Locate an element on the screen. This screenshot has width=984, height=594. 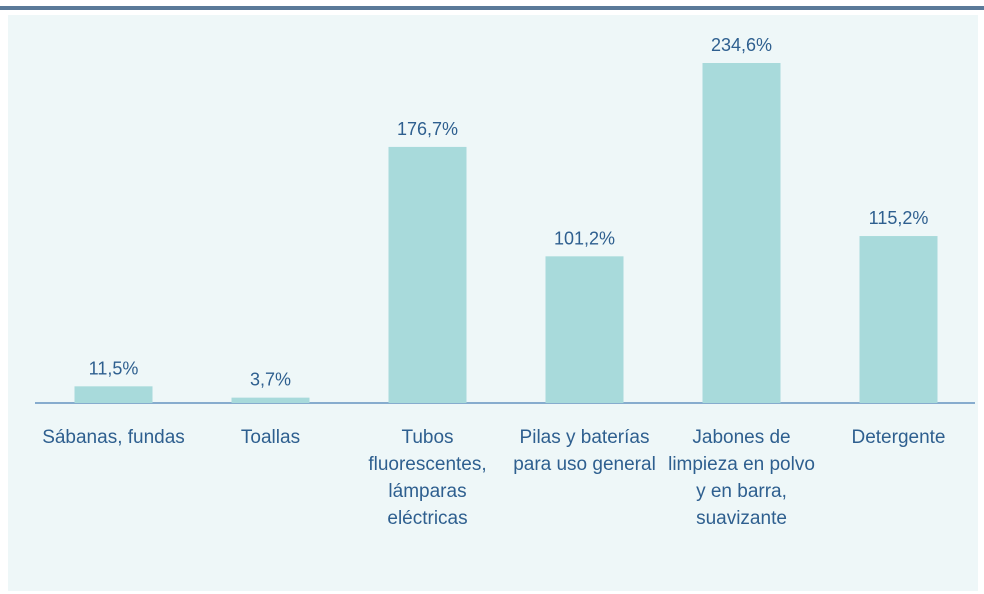
value-label: 176,7% is located at coordinates (427, 129).